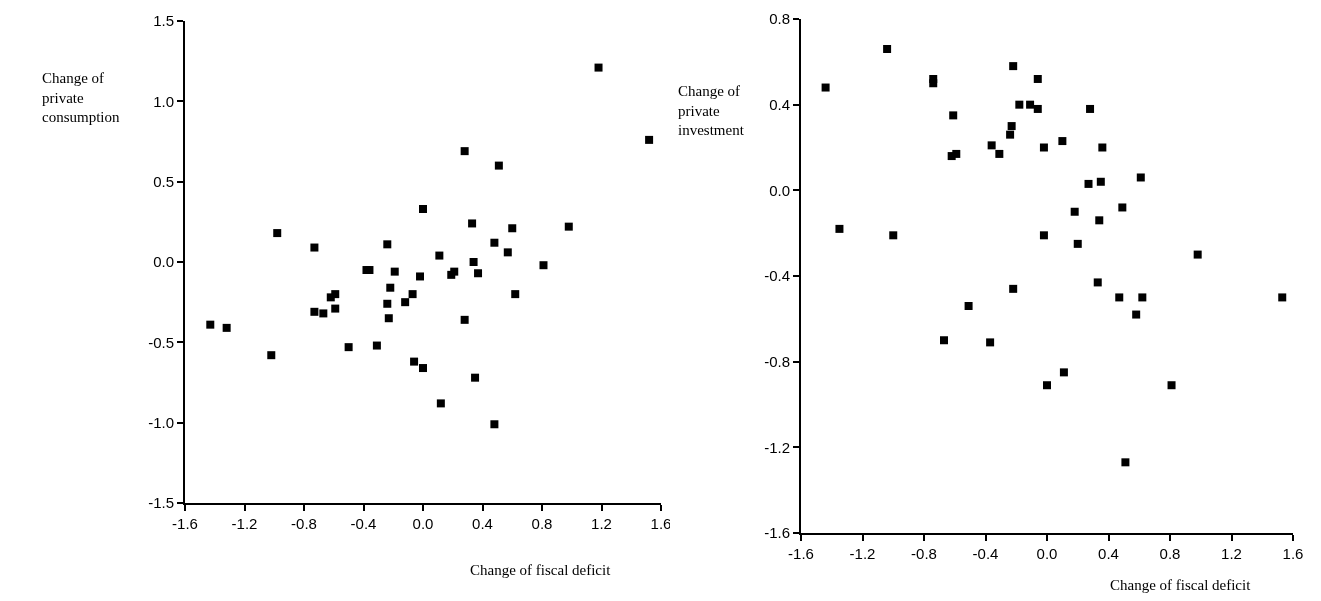  What do you see at coordinates (161, 422) in the screenshot?
I see `y-tick-label: -1.0` at bounding box center [161, 422].